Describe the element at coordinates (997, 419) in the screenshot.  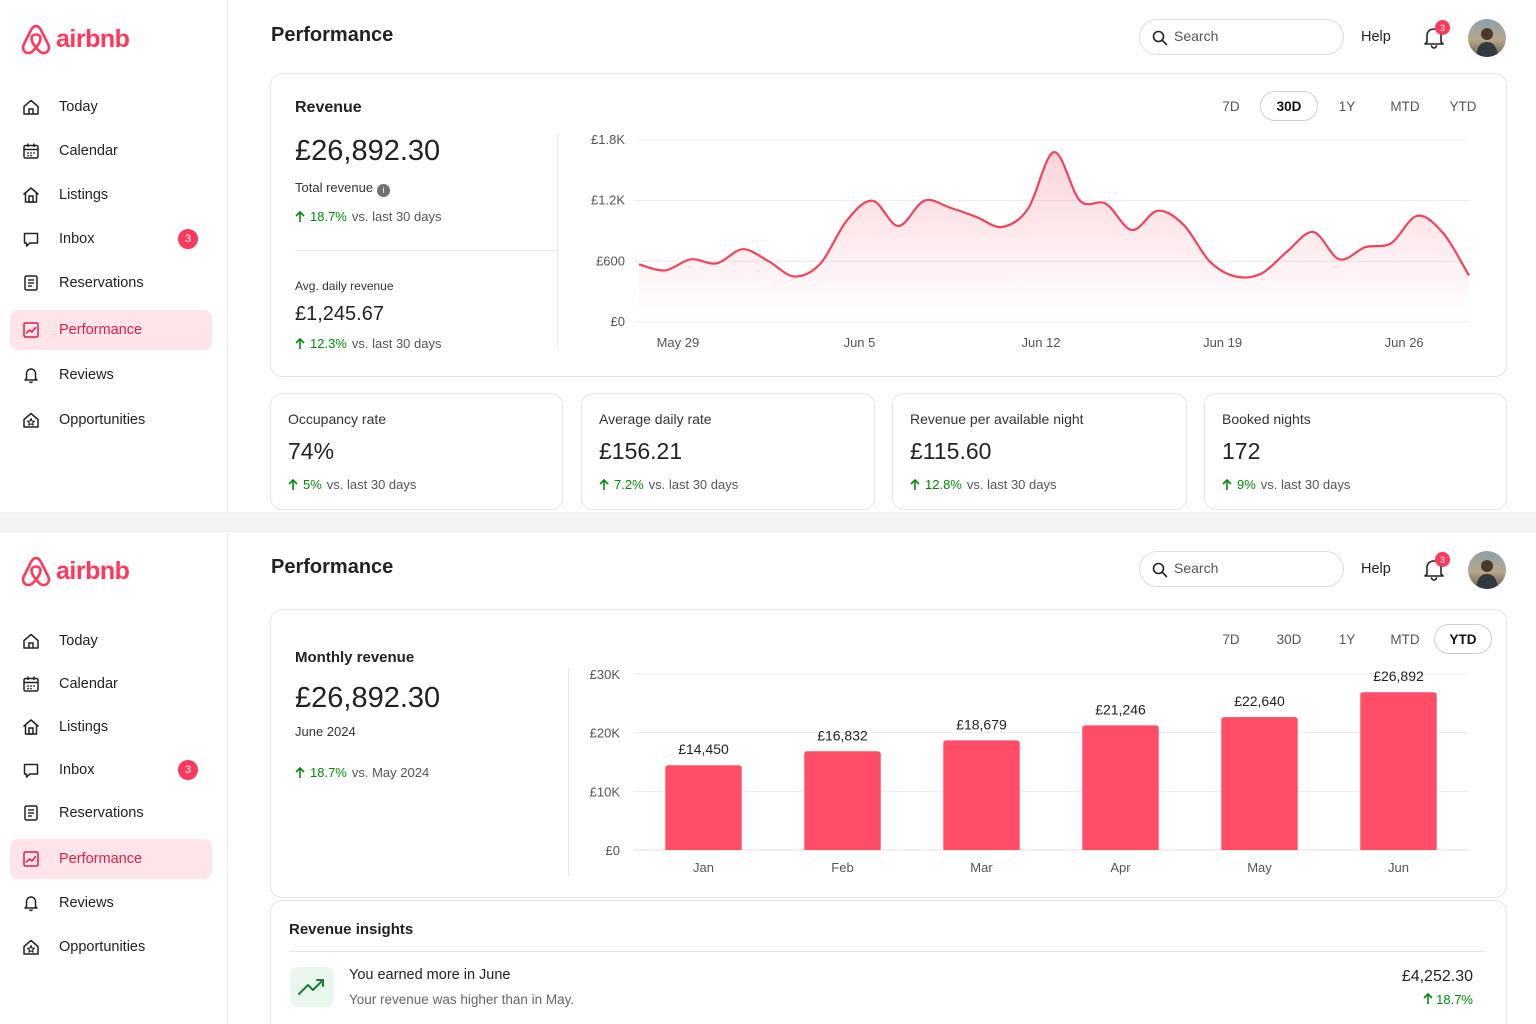
I see `metric-label: Revenue per available night` at that location.